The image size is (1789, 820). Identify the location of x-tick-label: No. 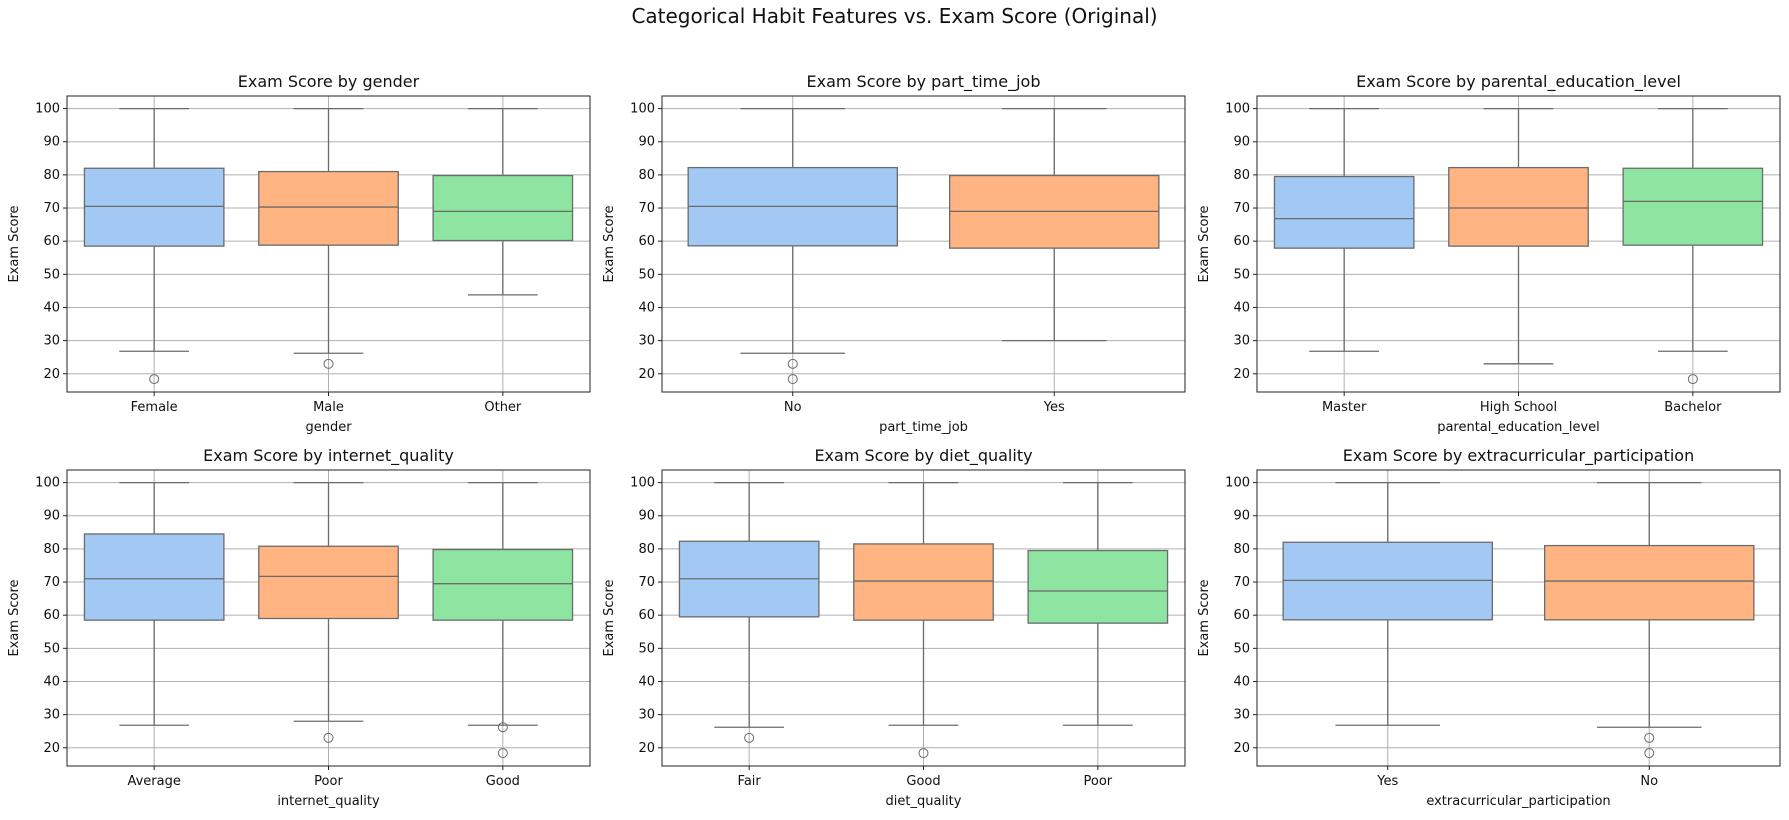
(1649, 781).